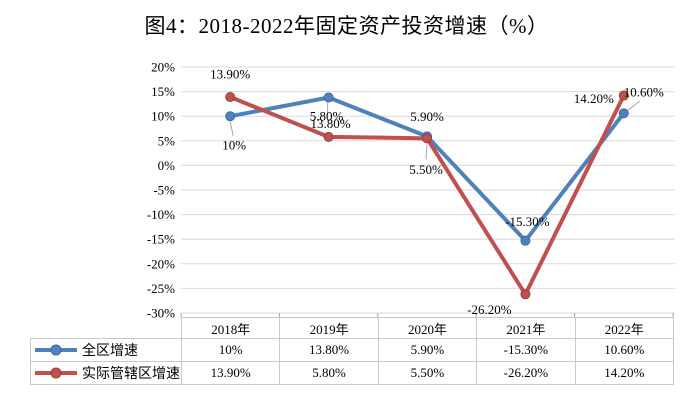 The width and height of the screenshot is (693, 404). I want to click on table-header-cell: 2022年, so click(624, 328).